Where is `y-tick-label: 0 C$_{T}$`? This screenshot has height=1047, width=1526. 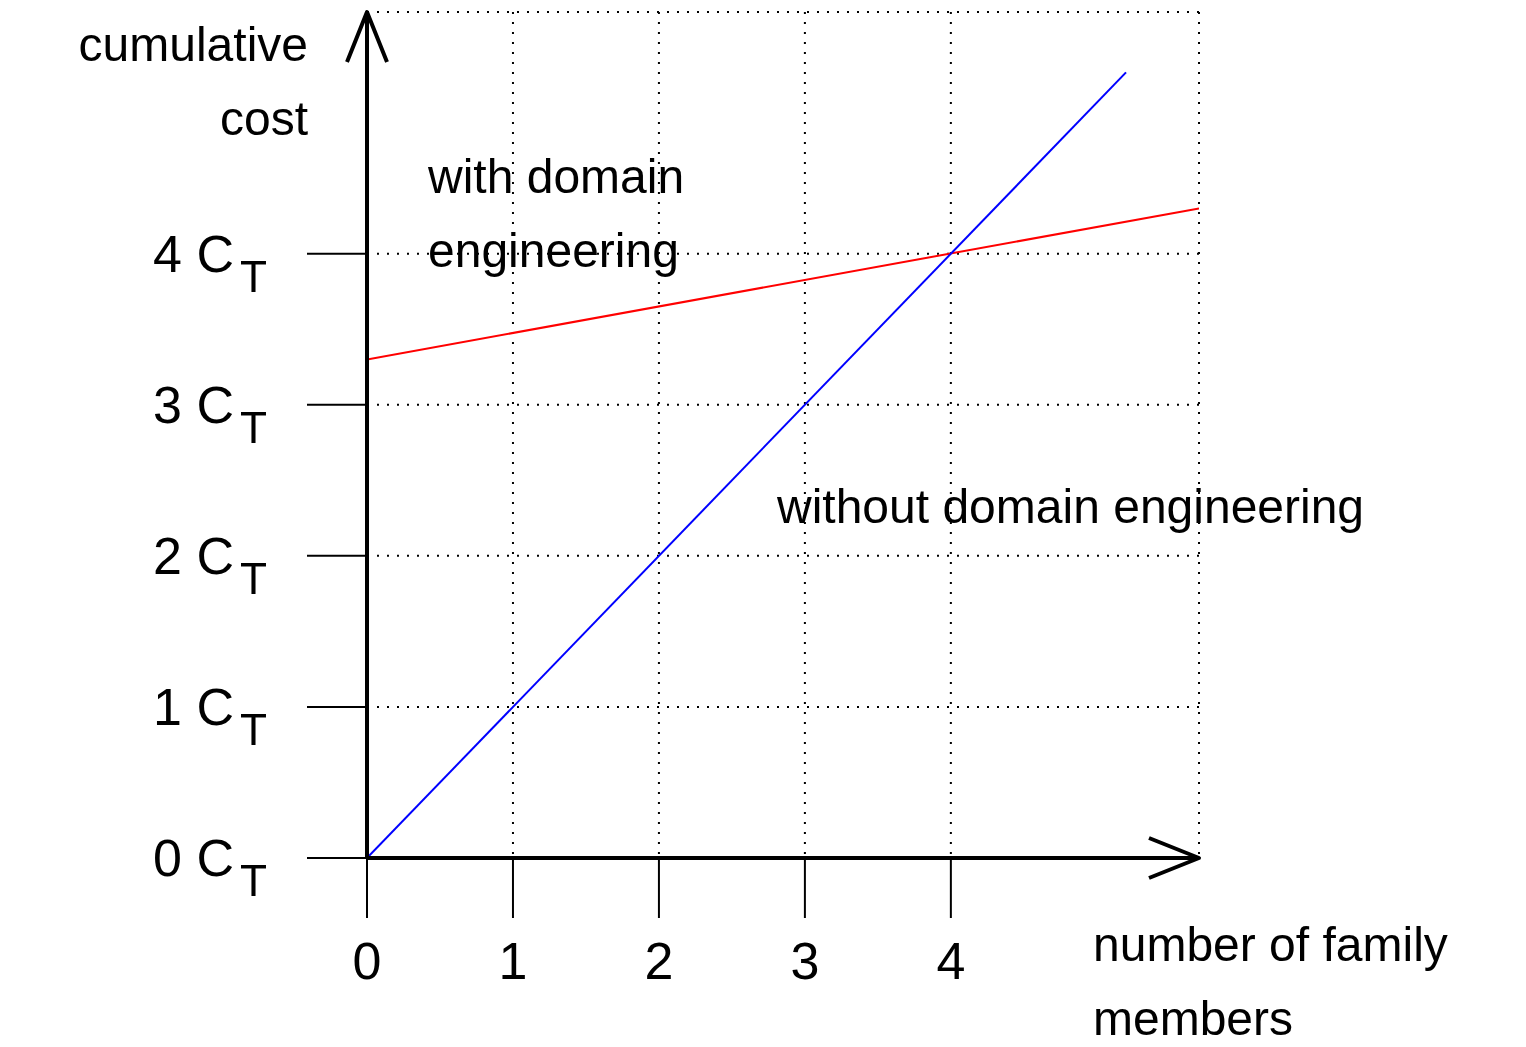
y-tick-label: 0 C$_{T}$ is located at coordinates (210, 867).